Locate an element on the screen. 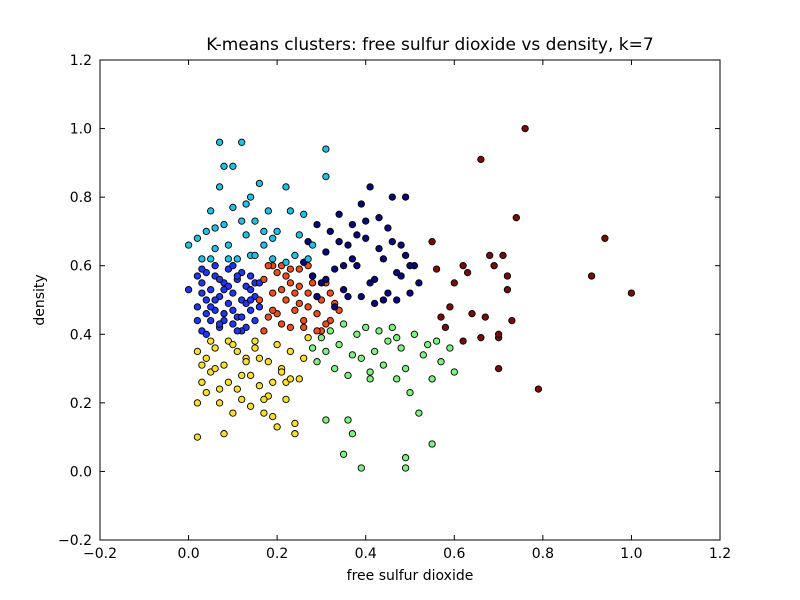 The image size is (800, 600). y-tick-label: 0.8 is located at coordinates (81, 198).